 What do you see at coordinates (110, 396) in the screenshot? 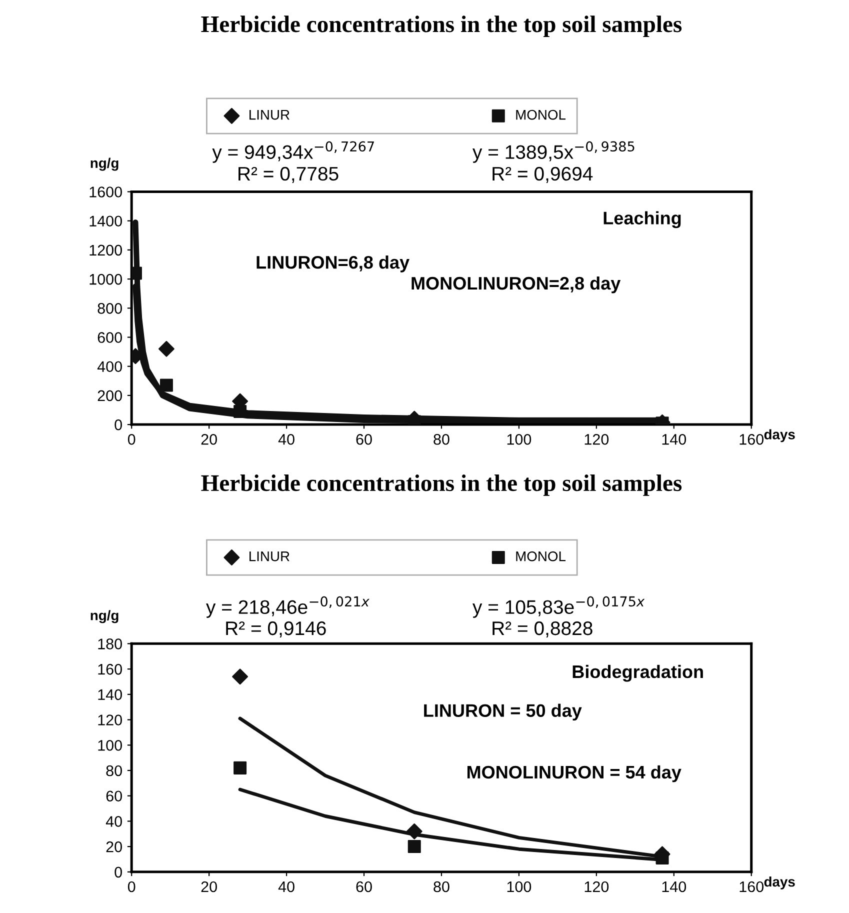
I see `y-tick-label: 200` at bounding box center [110, 396].